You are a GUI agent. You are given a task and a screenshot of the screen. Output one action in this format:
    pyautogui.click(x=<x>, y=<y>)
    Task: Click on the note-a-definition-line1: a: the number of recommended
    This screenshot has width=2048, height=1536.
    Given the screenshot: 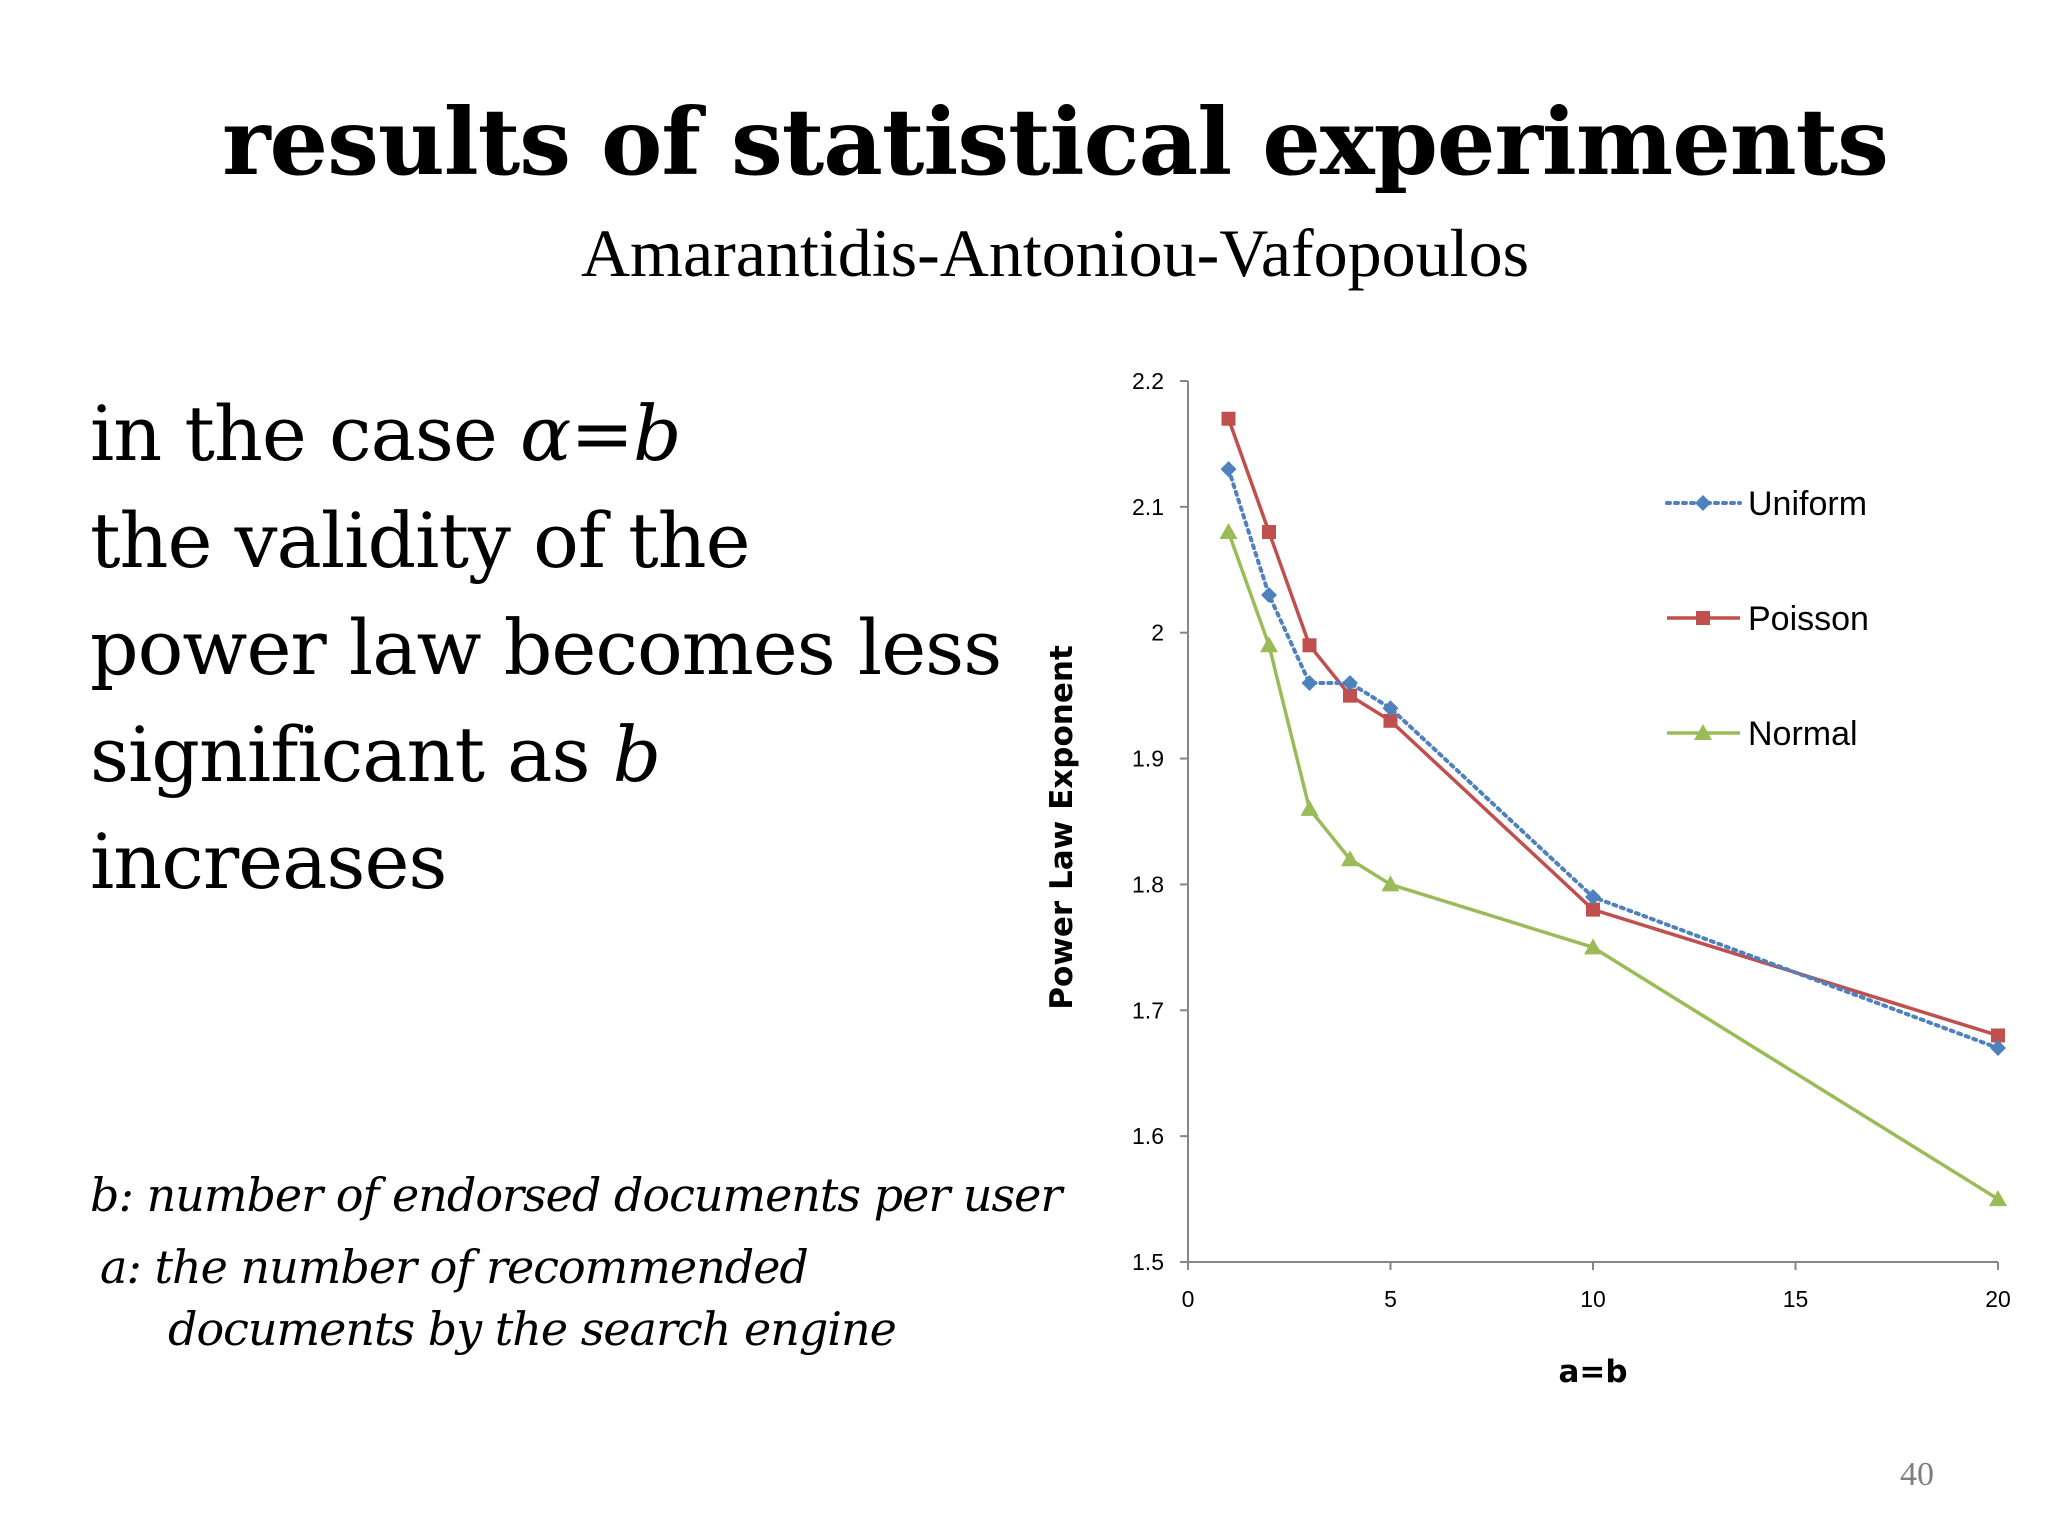 What is the action you would take?
    pyautogui.click(x=454, y=1267)
    